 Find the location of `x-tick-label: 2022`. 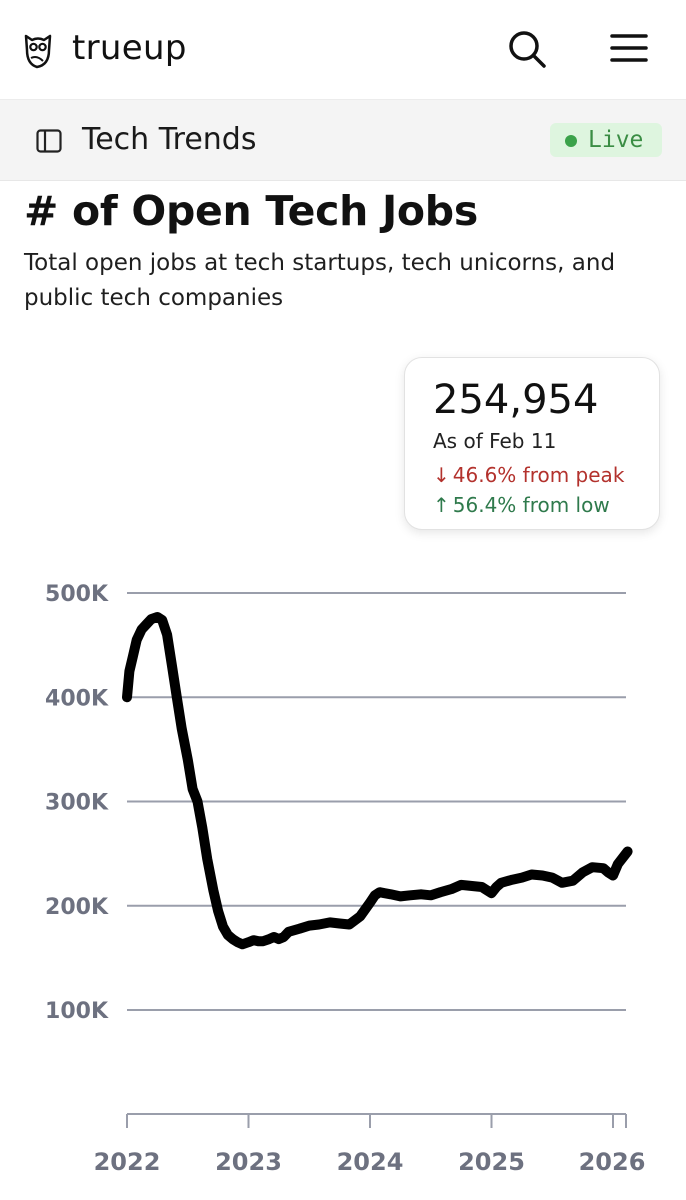

x-tick-label: 2022 is located at coordinates (127, 1162).